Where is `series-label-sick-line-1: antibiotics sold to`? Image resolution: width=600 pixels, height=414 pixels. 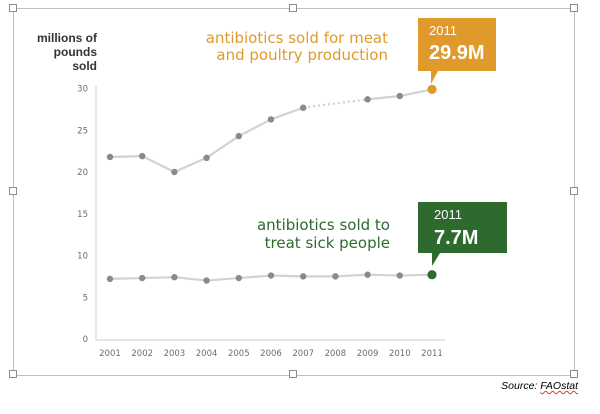 series-label-sick-line-1: antibiotics sold to is located at coordinates (323, 225).